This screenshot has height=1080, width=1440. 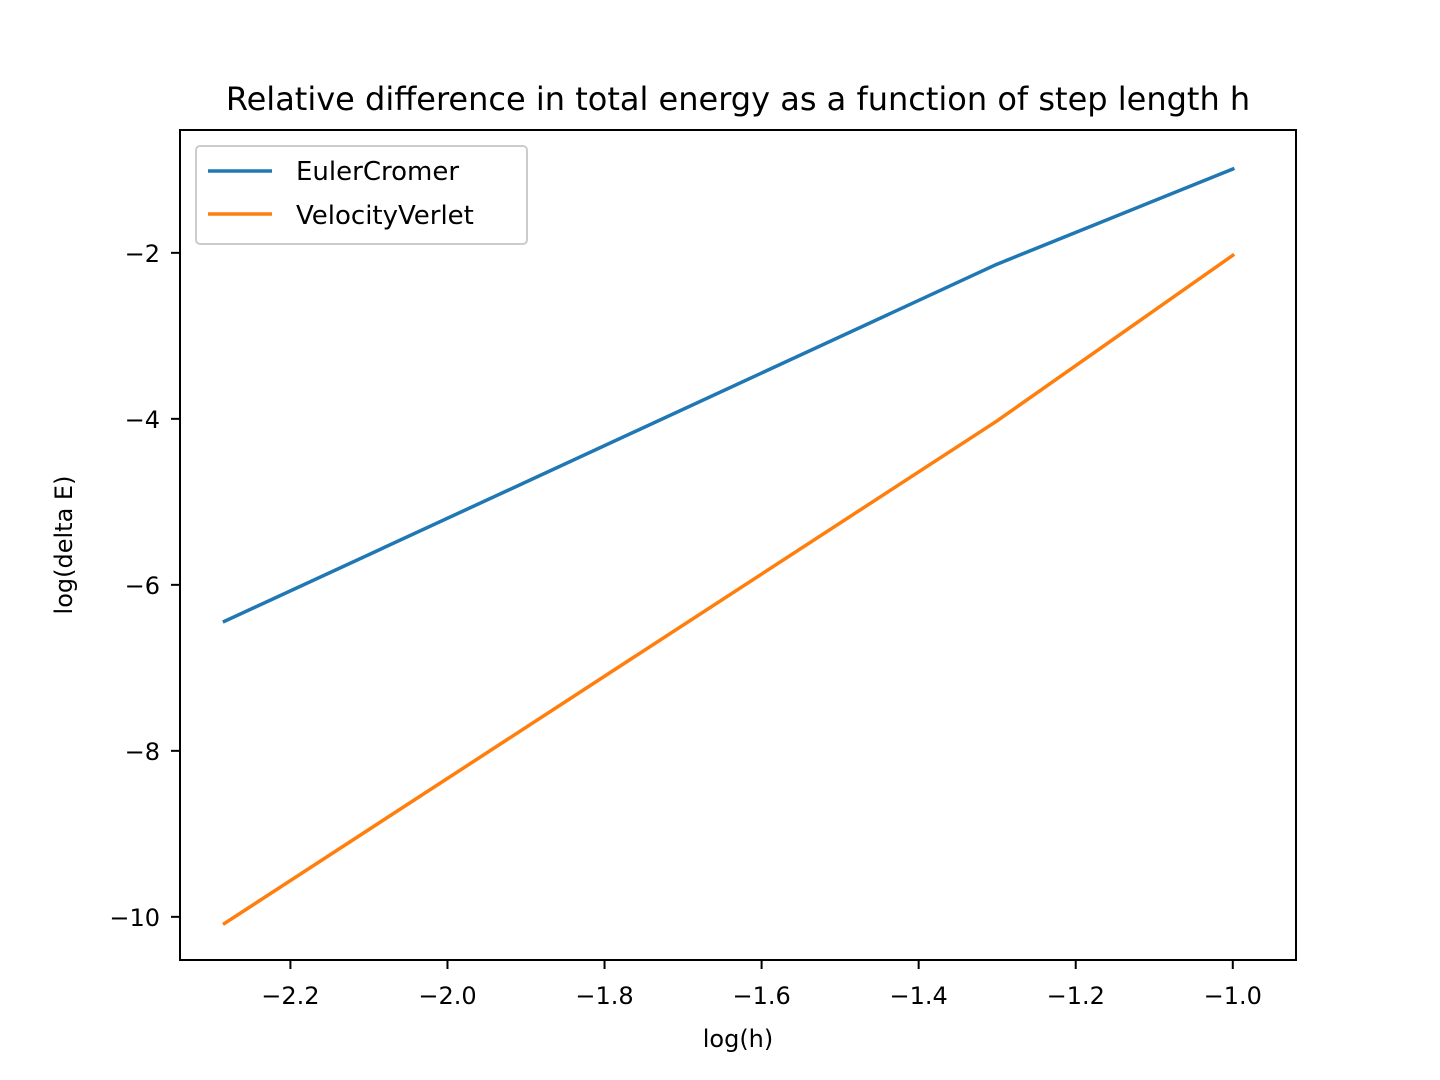 I want to click on legend-box, so click(x=361, y=195).